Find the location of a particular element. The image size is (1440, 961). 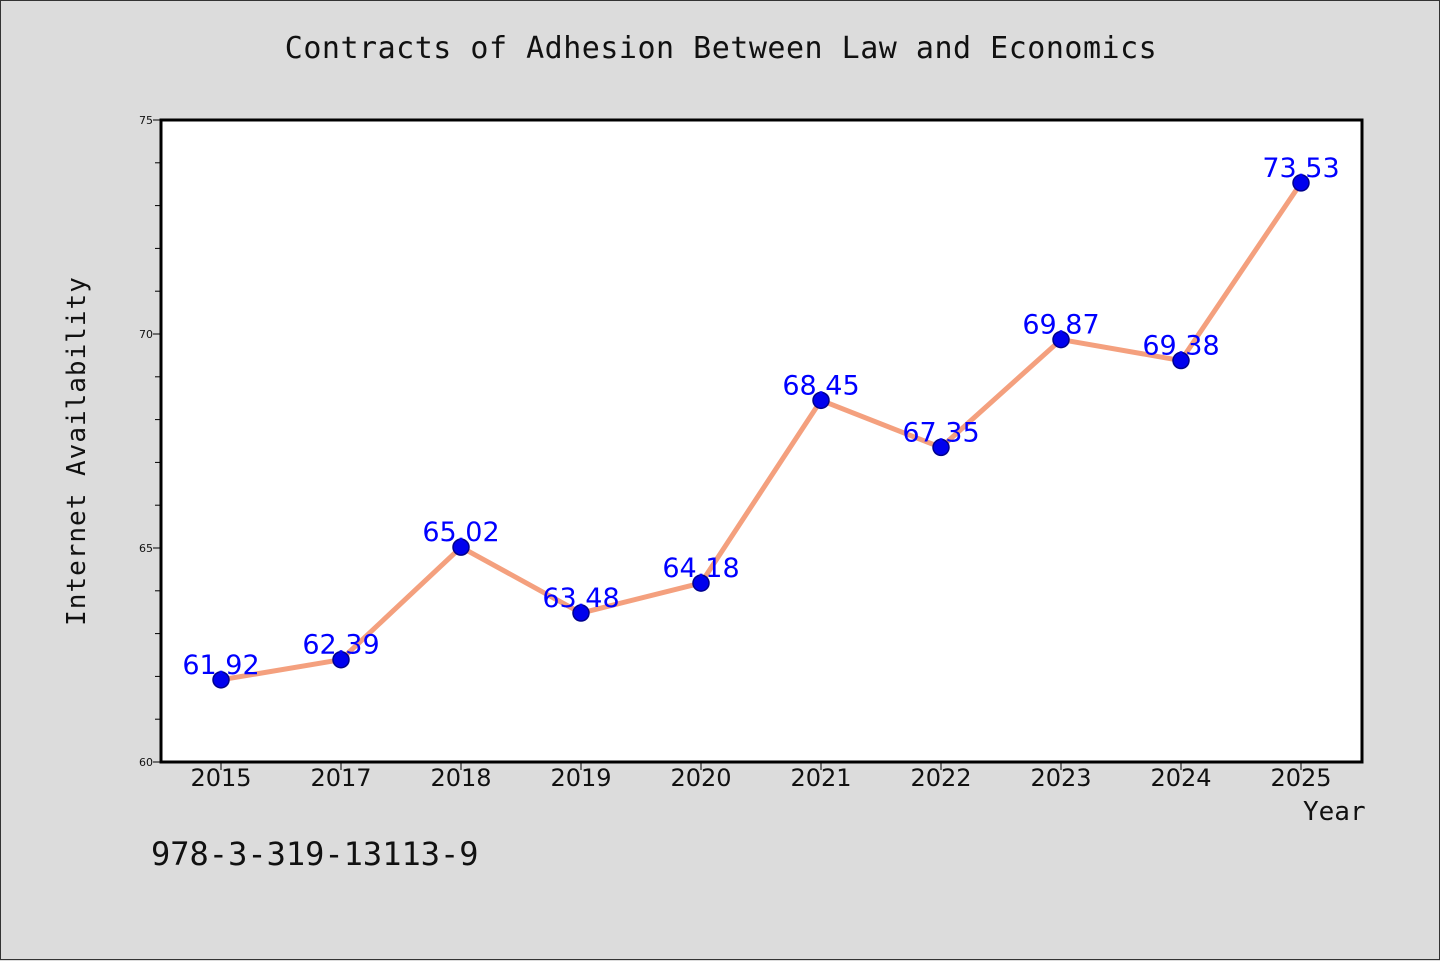

x-tick-label: 2022 is located at coordinates (940, 778).